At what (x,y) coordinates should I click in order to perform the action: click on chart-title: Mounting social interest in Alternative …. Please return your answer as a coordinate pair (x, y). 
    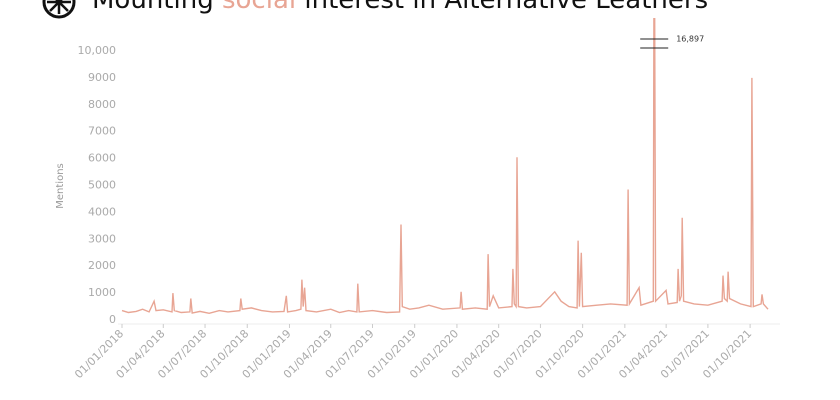
    Looking at the image, I should click on (400, 7).